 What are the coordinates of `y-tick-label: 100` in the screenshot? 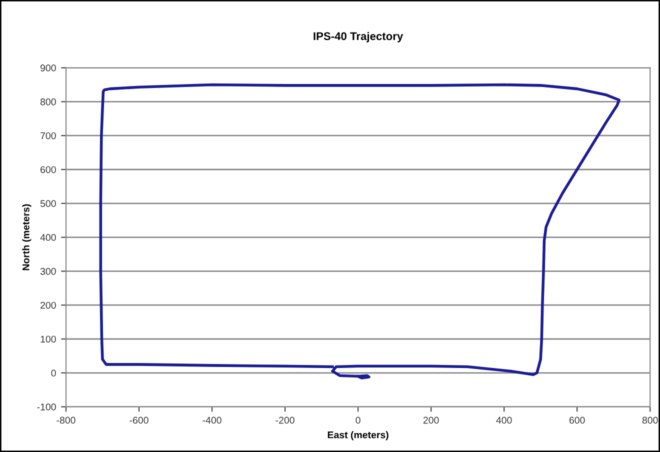 It's located at (48, 339).